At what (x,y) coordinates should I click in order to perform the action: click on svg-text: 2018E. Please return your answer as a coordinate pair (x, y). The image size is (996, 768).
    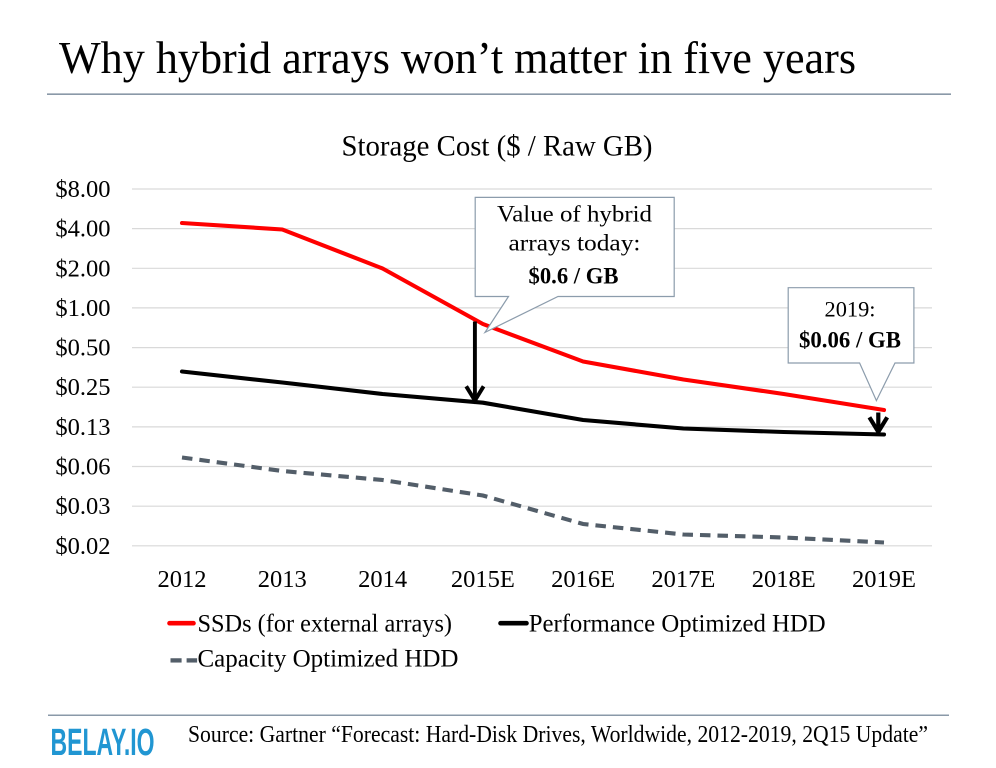
    Looking at the image, I should click on (784, 579).